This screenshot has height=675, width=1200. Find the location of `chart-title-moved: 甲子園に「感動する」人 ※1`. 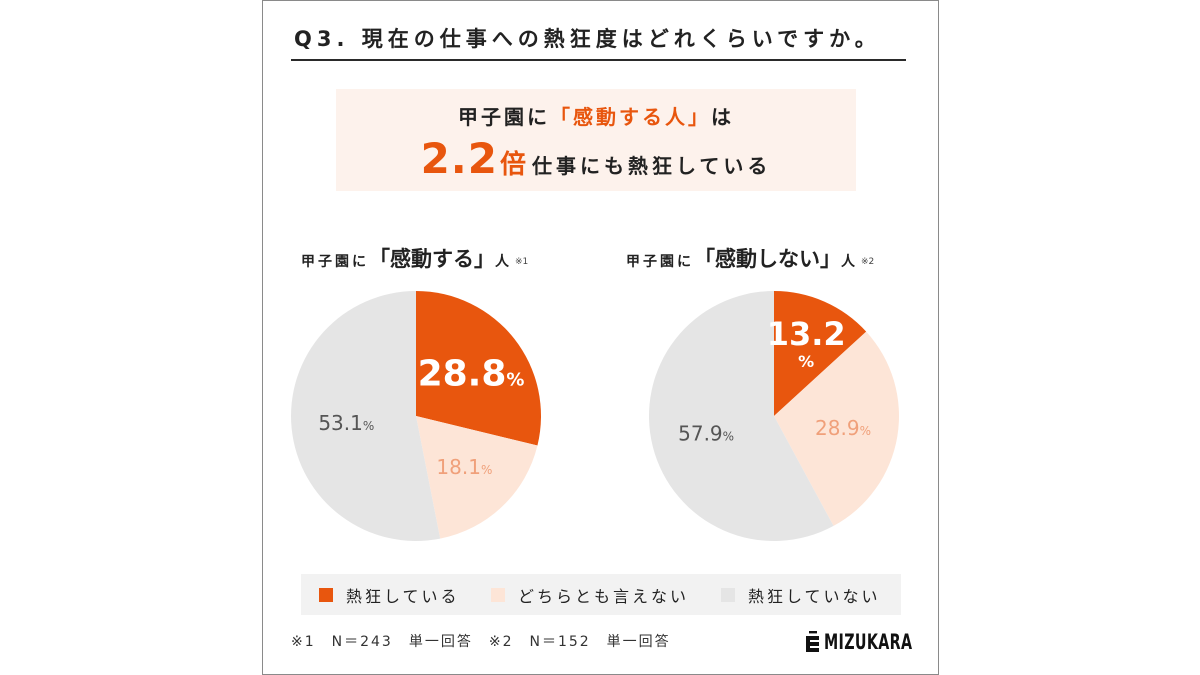

chart-title-moved: 甲子園に「感動する」人 ※1 is located at coordinates (414, 259).